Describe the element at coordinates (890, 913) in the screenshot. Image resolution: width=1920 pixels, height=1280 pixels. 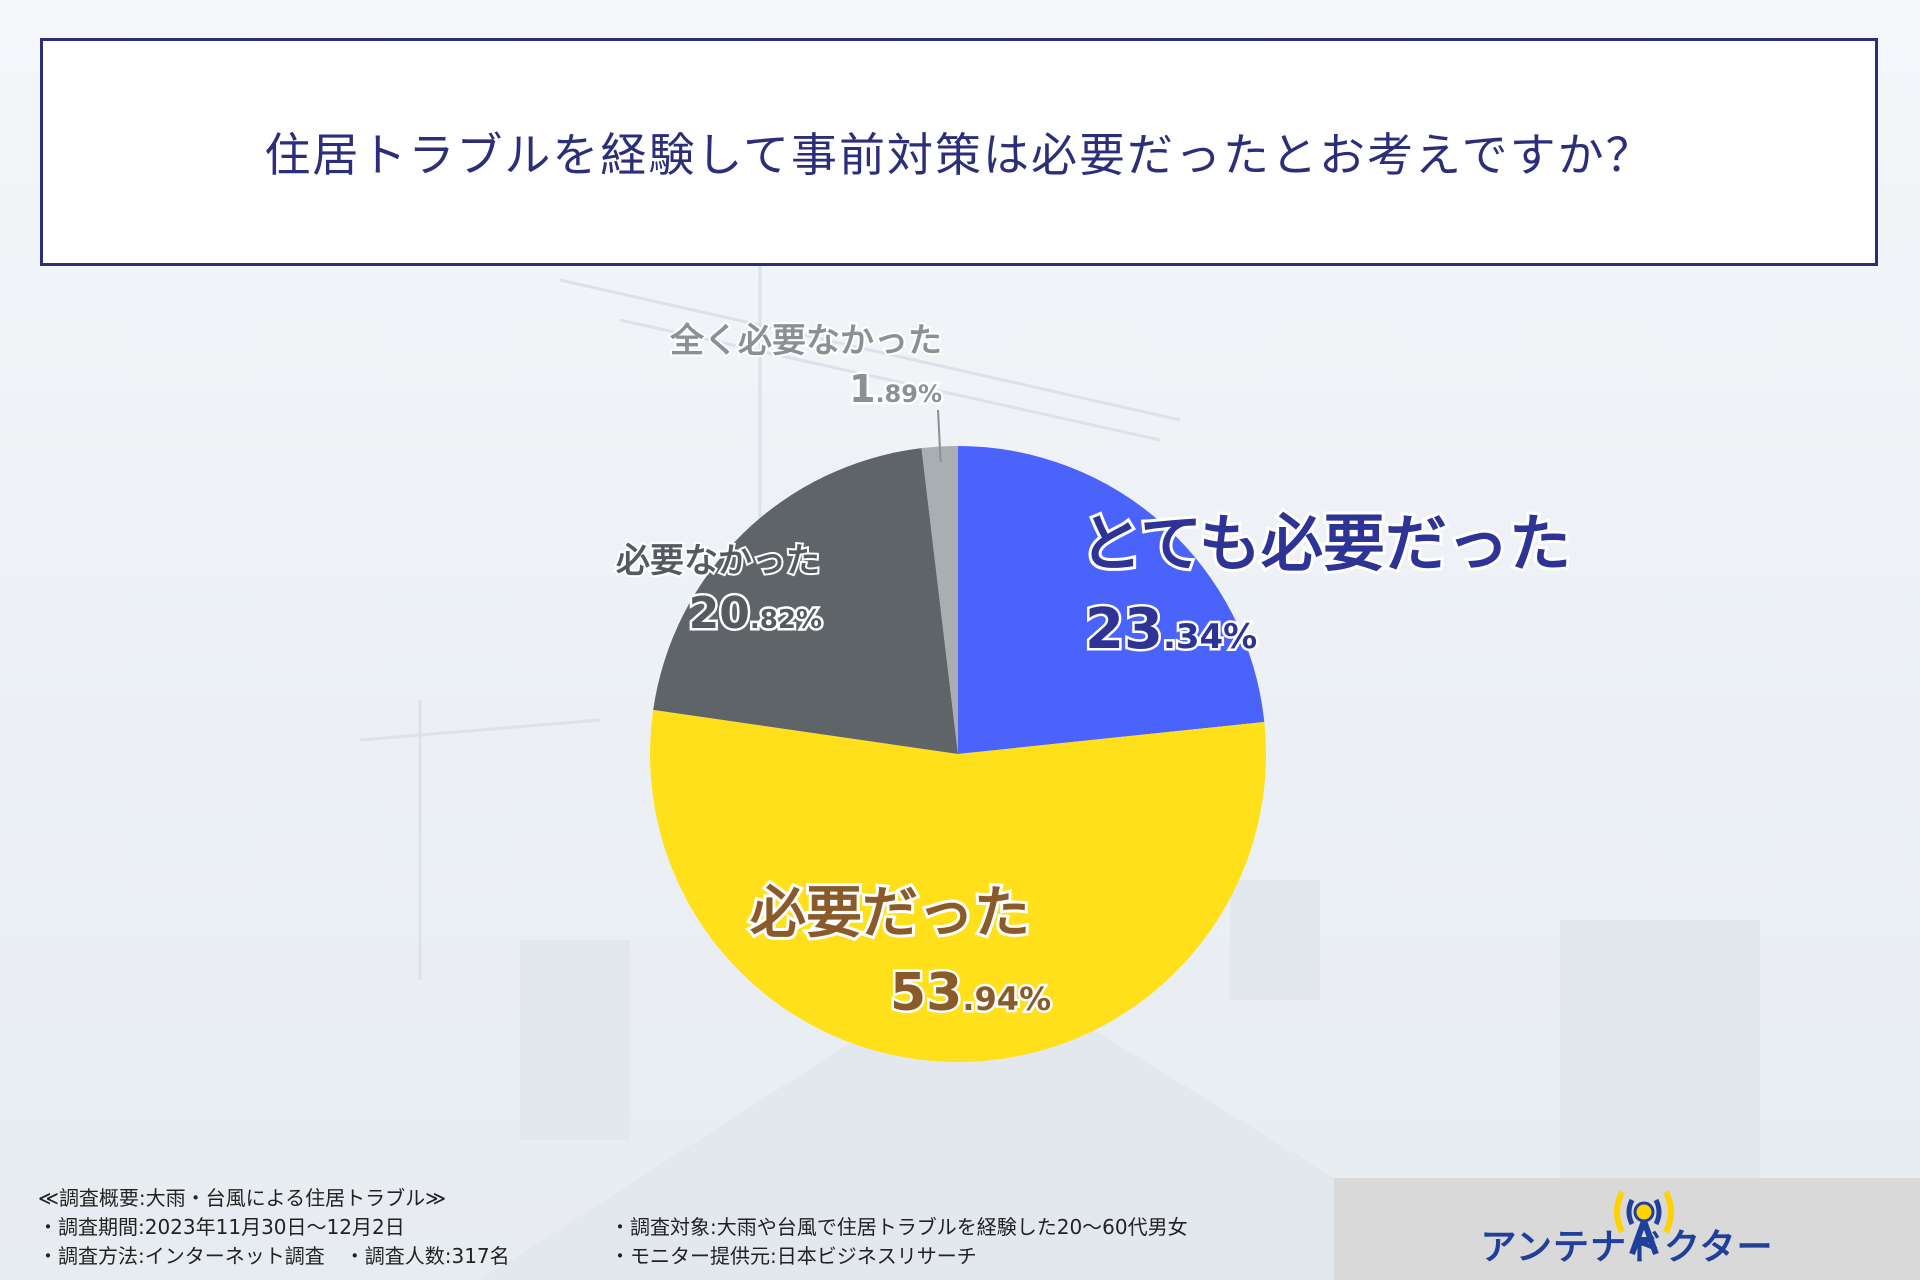
I see `slice-label: 必要だった` at that location.